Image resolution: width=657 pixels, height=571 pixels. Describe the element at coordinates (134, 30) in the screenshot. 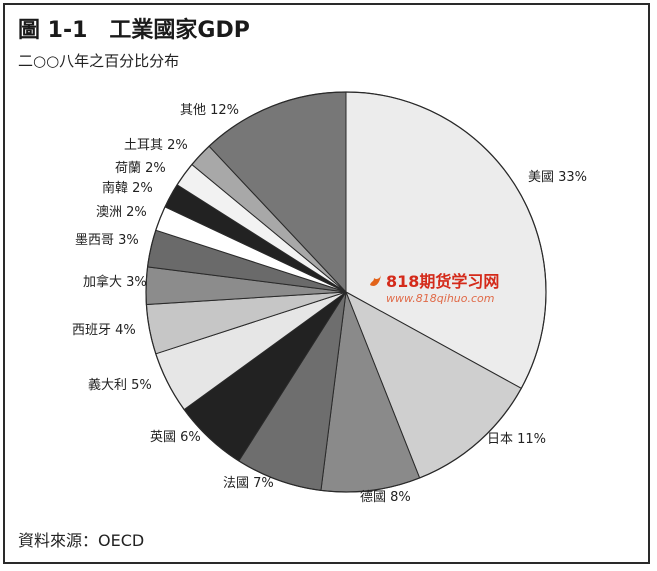

I see `figure-title: 圖 1-1 工業國家GDP` at that location.